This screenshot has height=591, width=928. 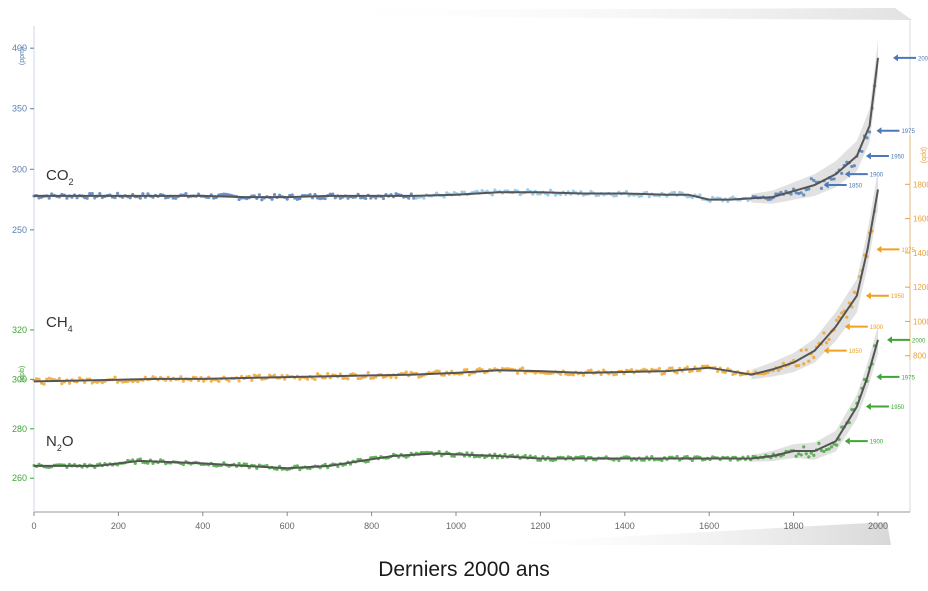 I want to click on ch4-annotation-arrowhead, so click(x=868, y=296).